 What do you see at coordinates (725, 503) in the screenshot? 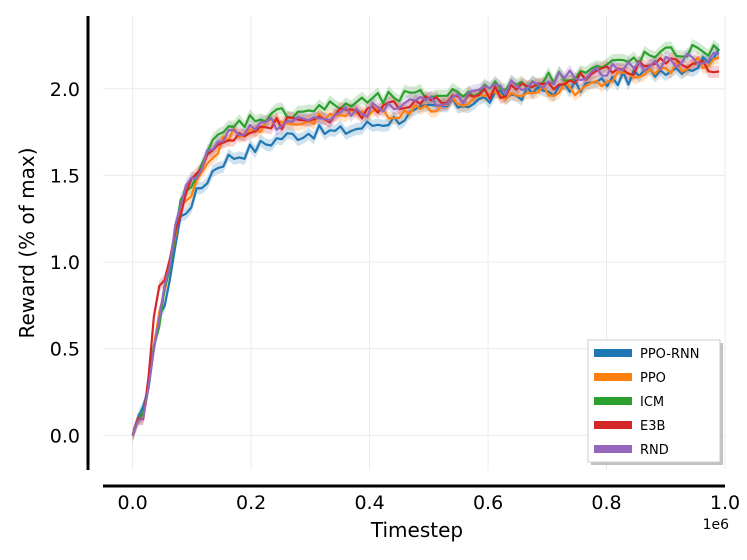
I see `x-tick-label: 1.0` at bounding box center [725, 503].